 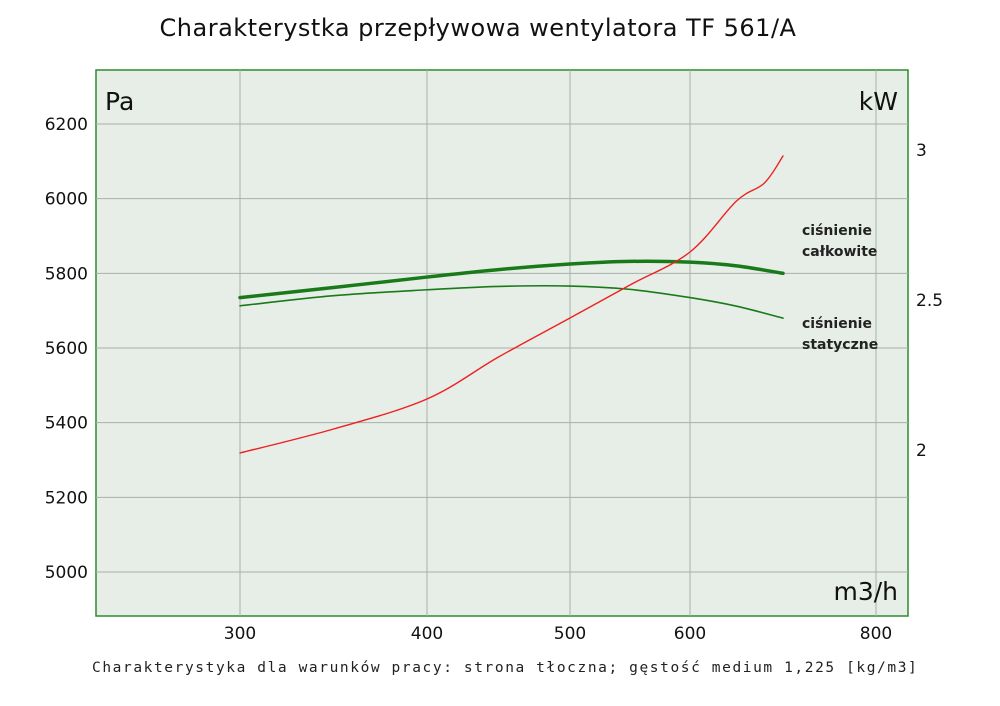 What do you see at coordinates (839, 241) in the screenshot?
I see `series-label-total: ciśnienie całkowite` at bounding box center [839, 241].